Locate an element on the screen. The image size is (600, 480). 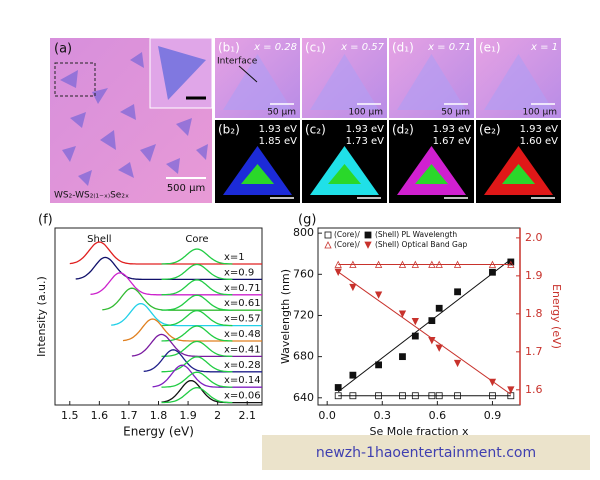
series-label: x=0.28 is located at coordinates (242, 365).